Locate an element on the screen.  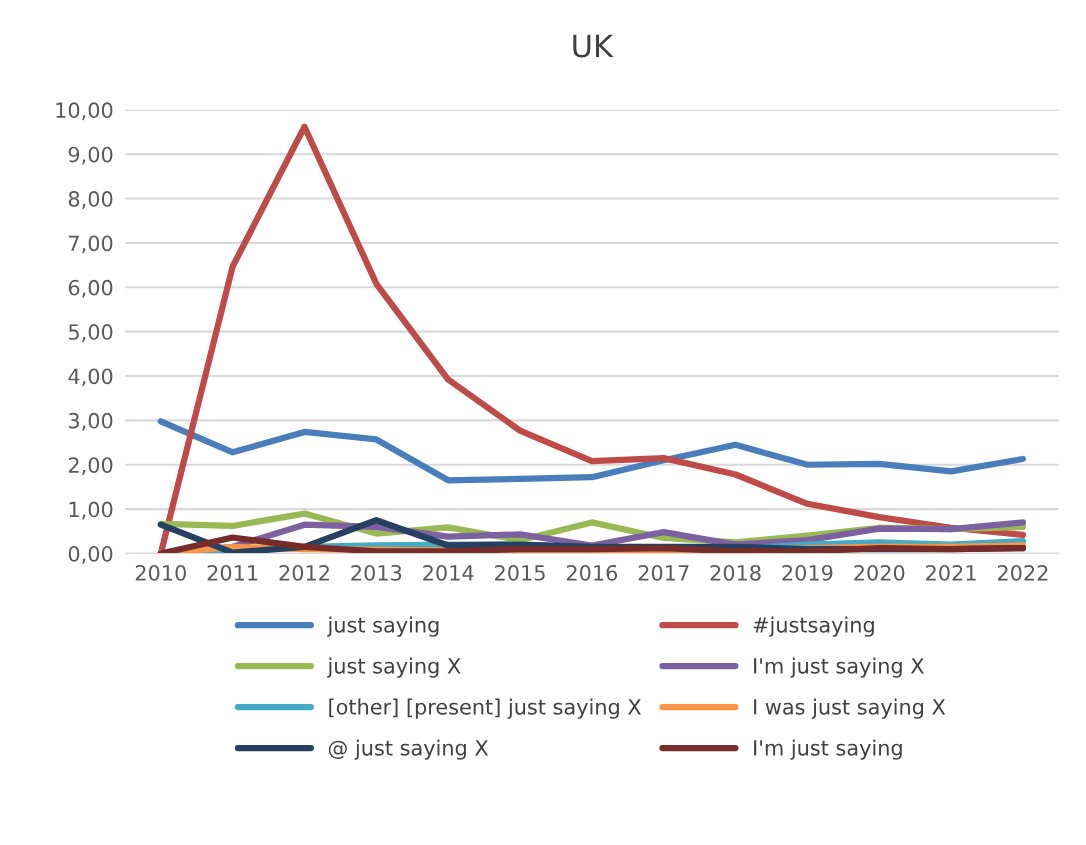
chart-title: UK is located at coordinates (593, 46).